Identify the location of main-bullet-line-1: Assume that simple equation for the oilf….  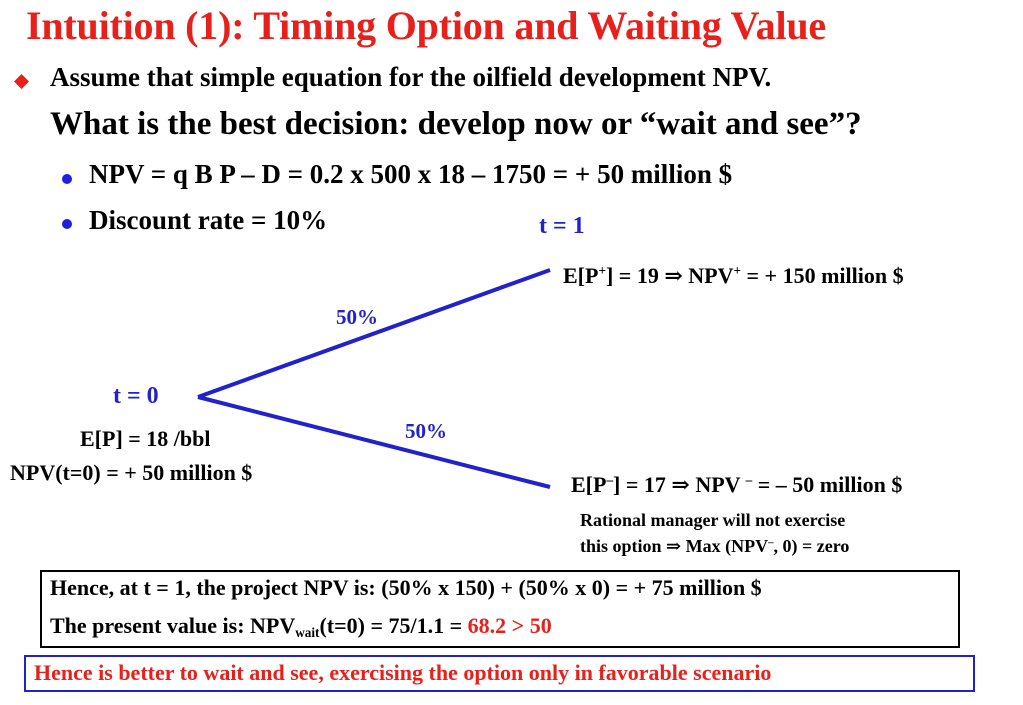
(411, 77).